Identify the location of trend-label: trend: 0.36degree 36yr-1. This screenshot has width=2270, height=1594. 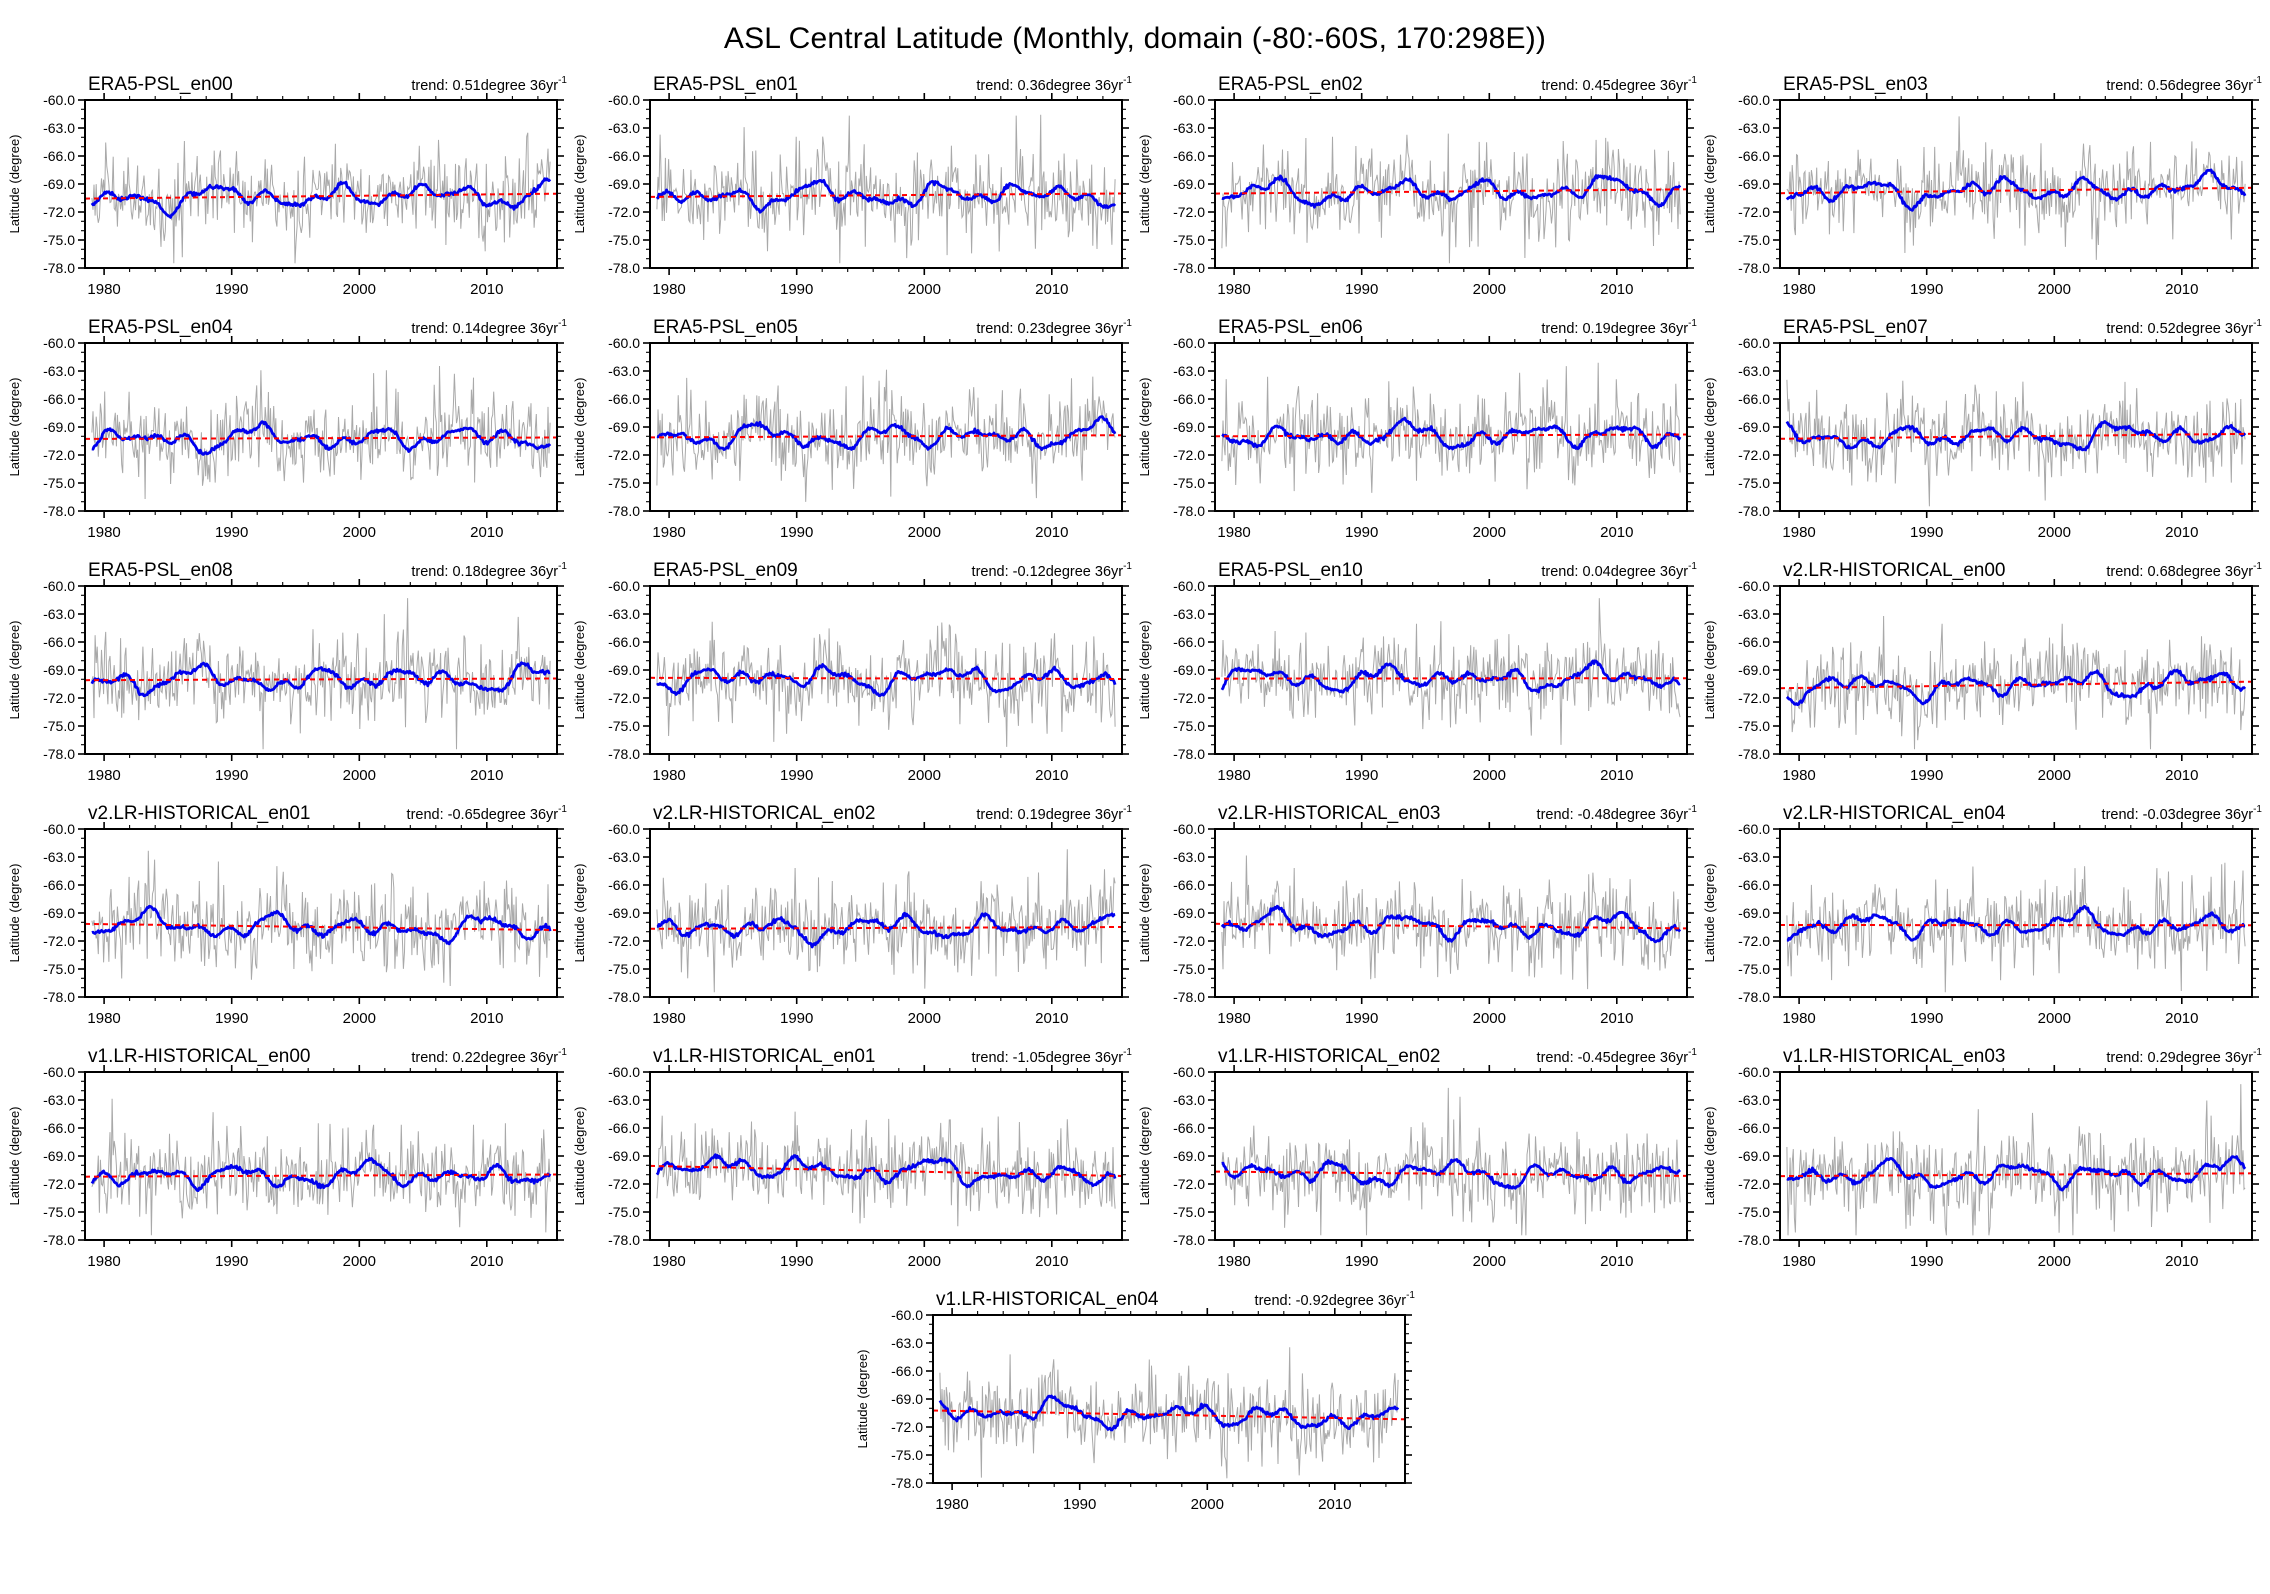
(1054, 84).